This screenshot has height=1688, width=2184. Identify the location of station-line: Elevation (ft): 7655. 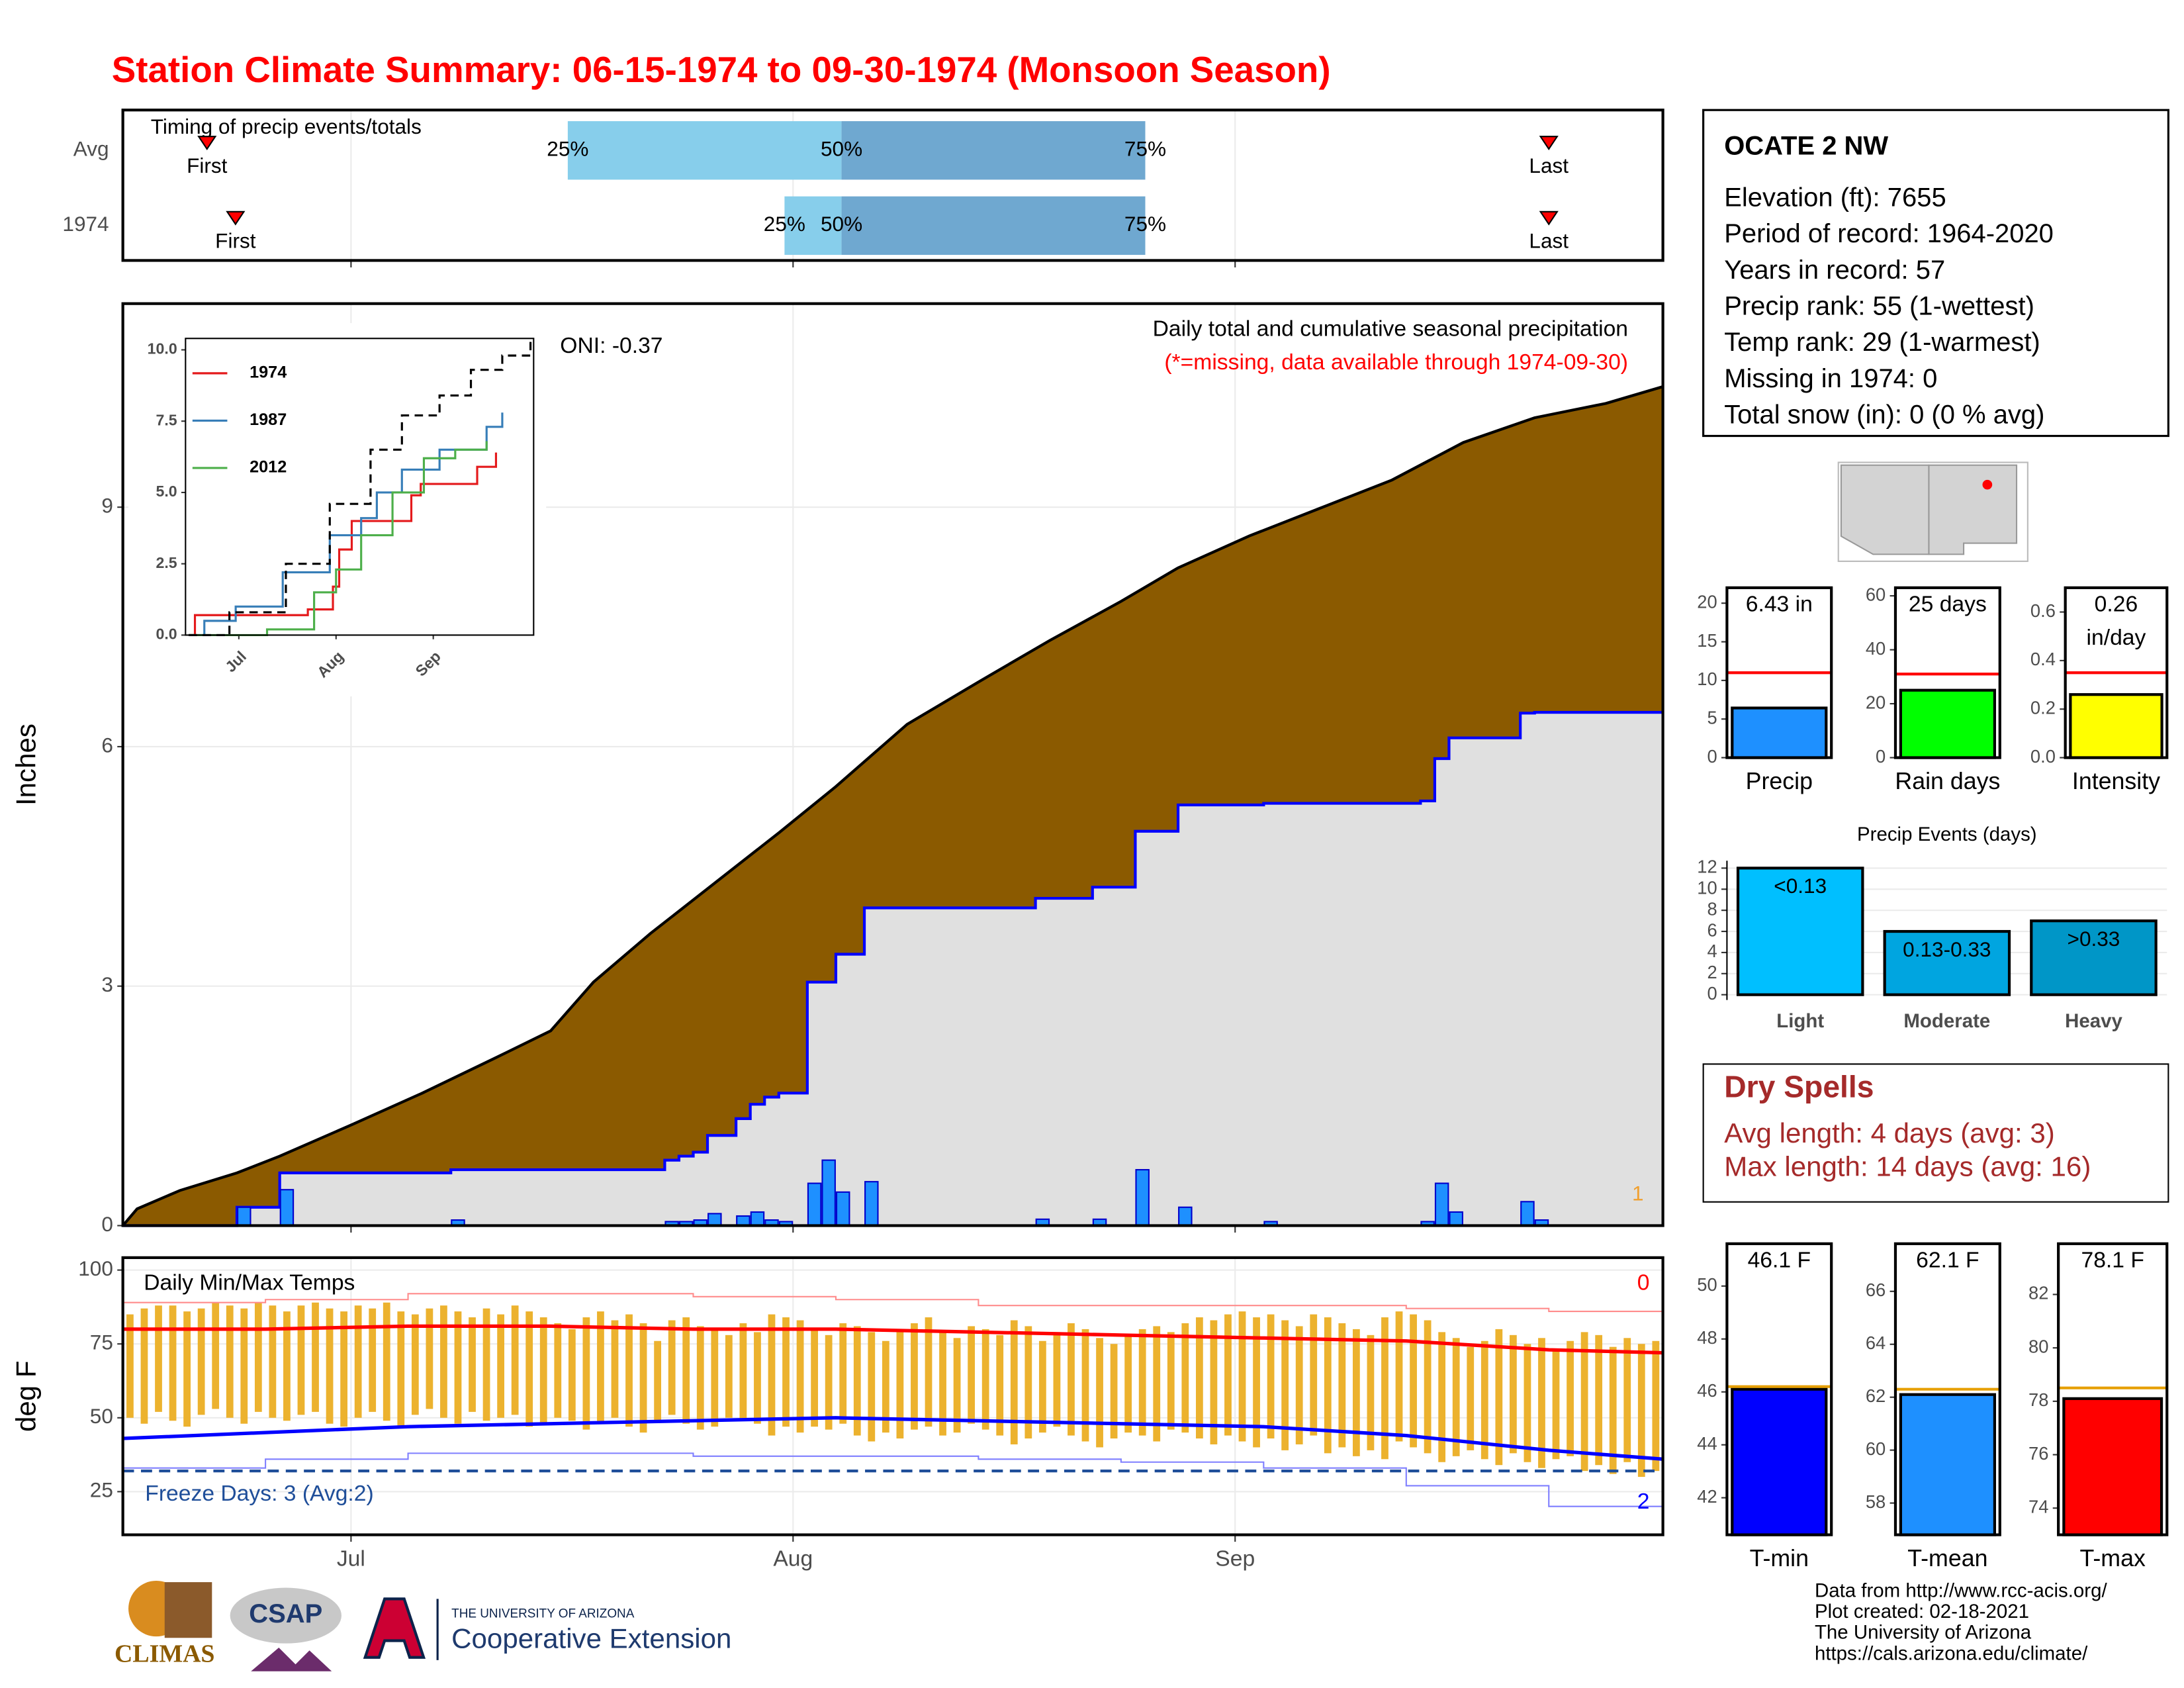
(1835, 197).